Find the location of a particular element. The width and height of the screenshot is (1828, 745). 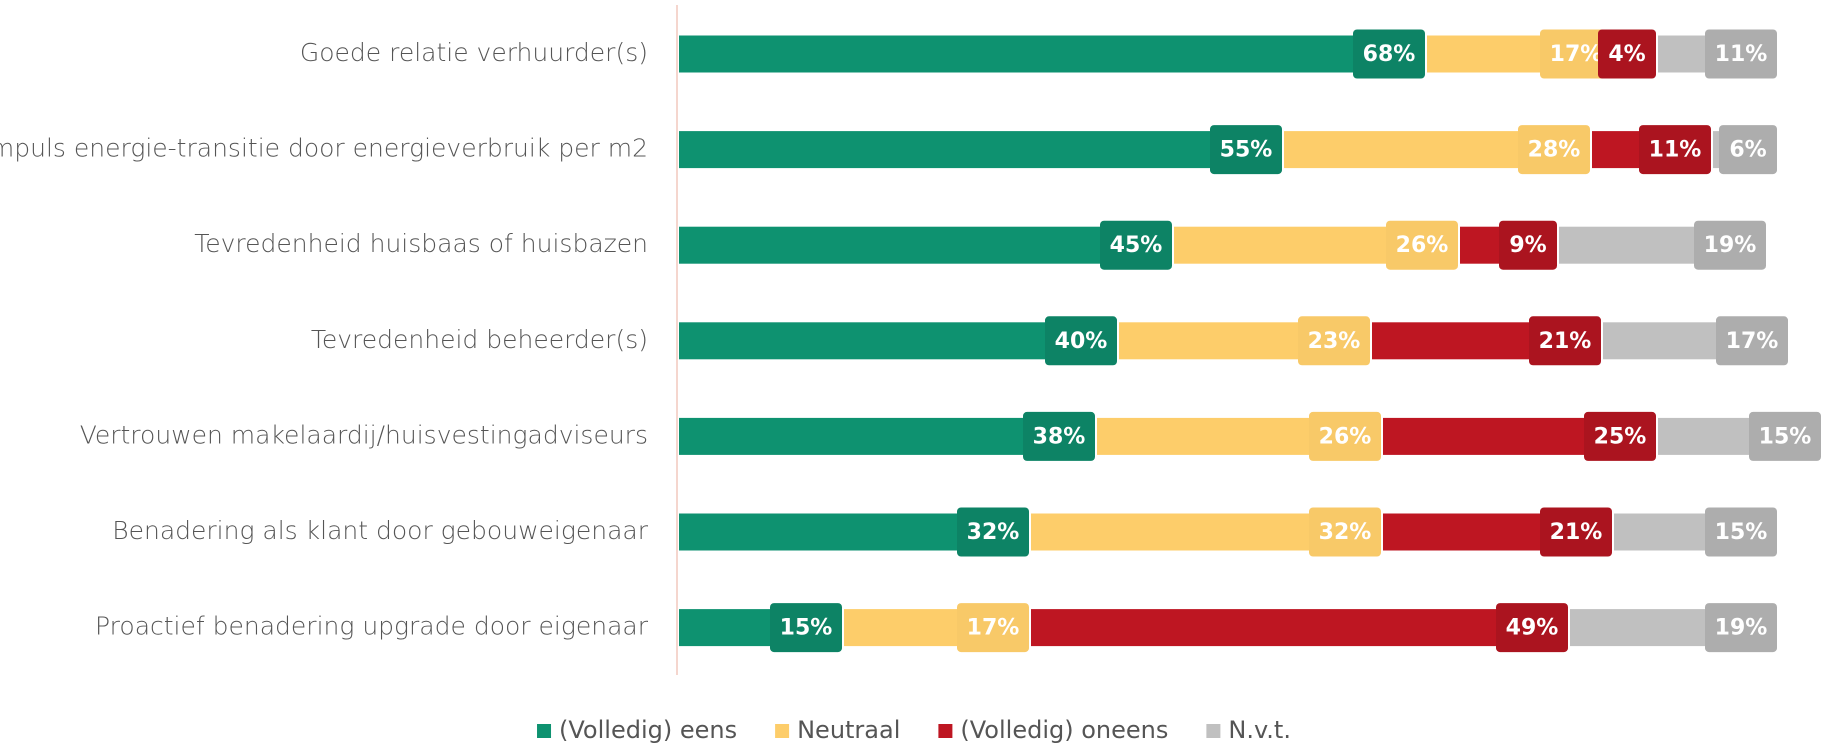

value-label: 45% is located at coordinates (1136, 245).